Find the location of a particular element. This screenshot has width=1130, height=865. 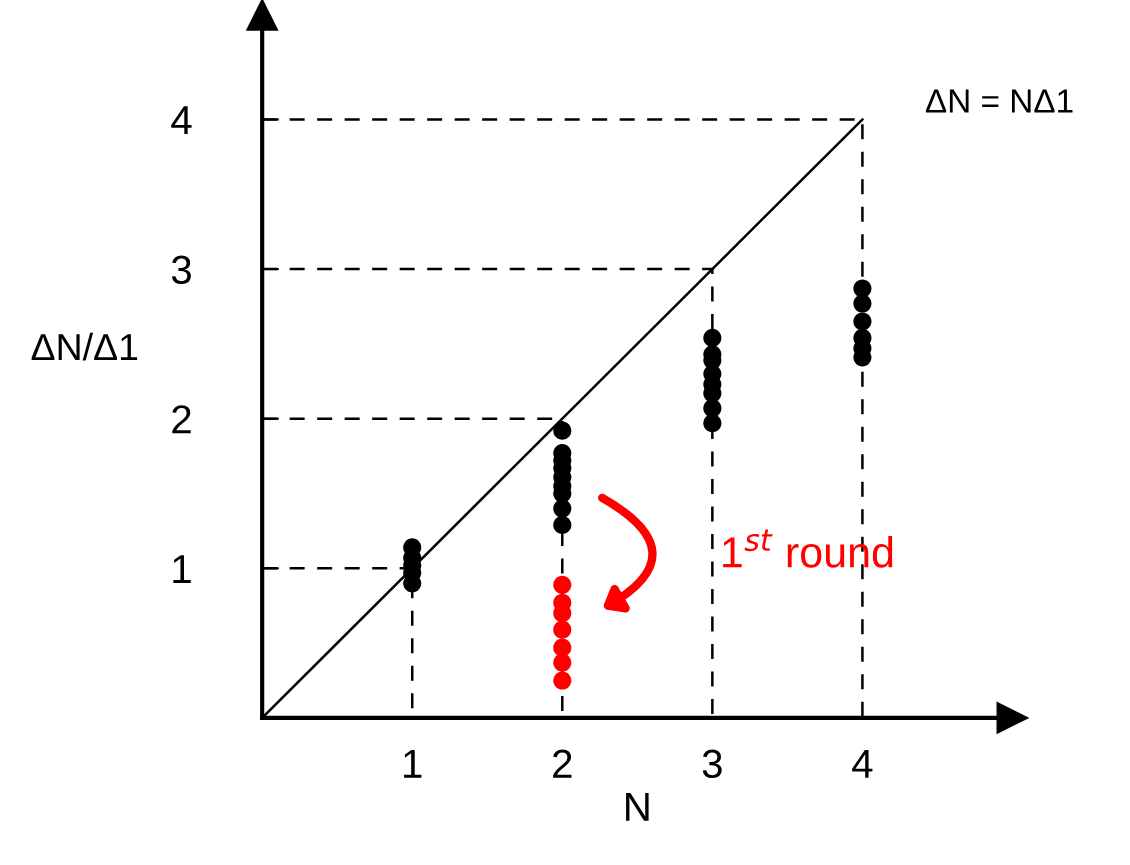

x-tick-label: 4 is located at coordinates (862, 763).